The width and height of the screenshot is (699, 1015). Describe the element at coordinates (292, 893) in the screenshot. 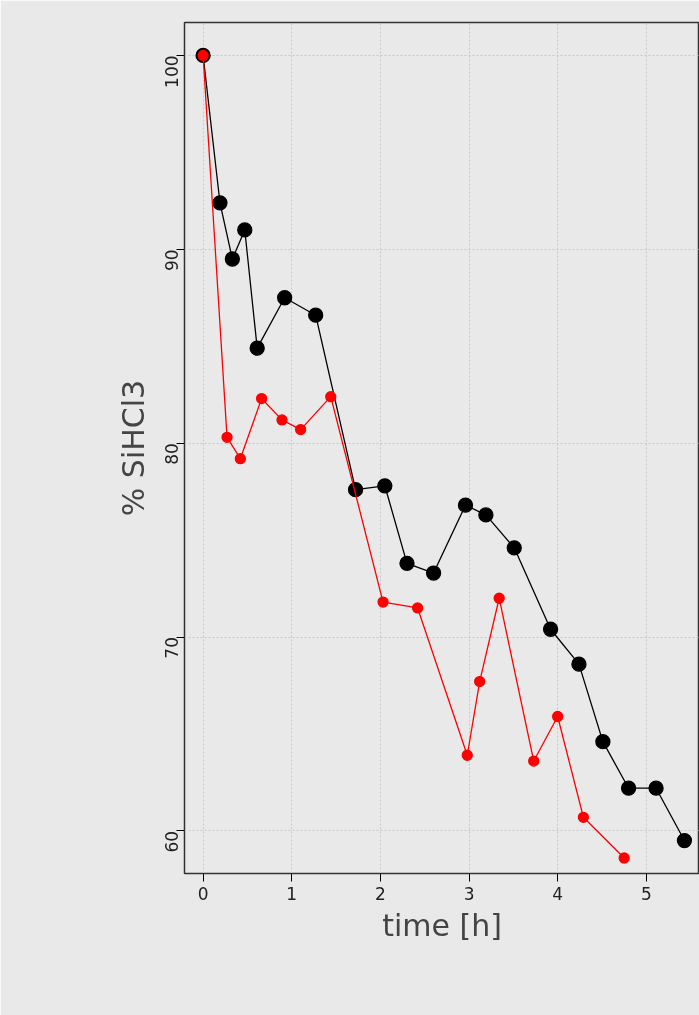

I see `x-tick-label: 1` at that location.